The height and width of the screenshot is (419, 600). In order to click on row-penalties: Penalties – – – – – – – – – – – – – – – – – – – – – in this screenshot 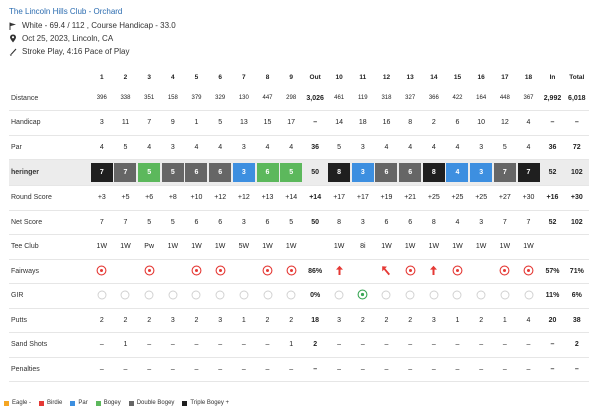, I will do `click(299, 369)`.